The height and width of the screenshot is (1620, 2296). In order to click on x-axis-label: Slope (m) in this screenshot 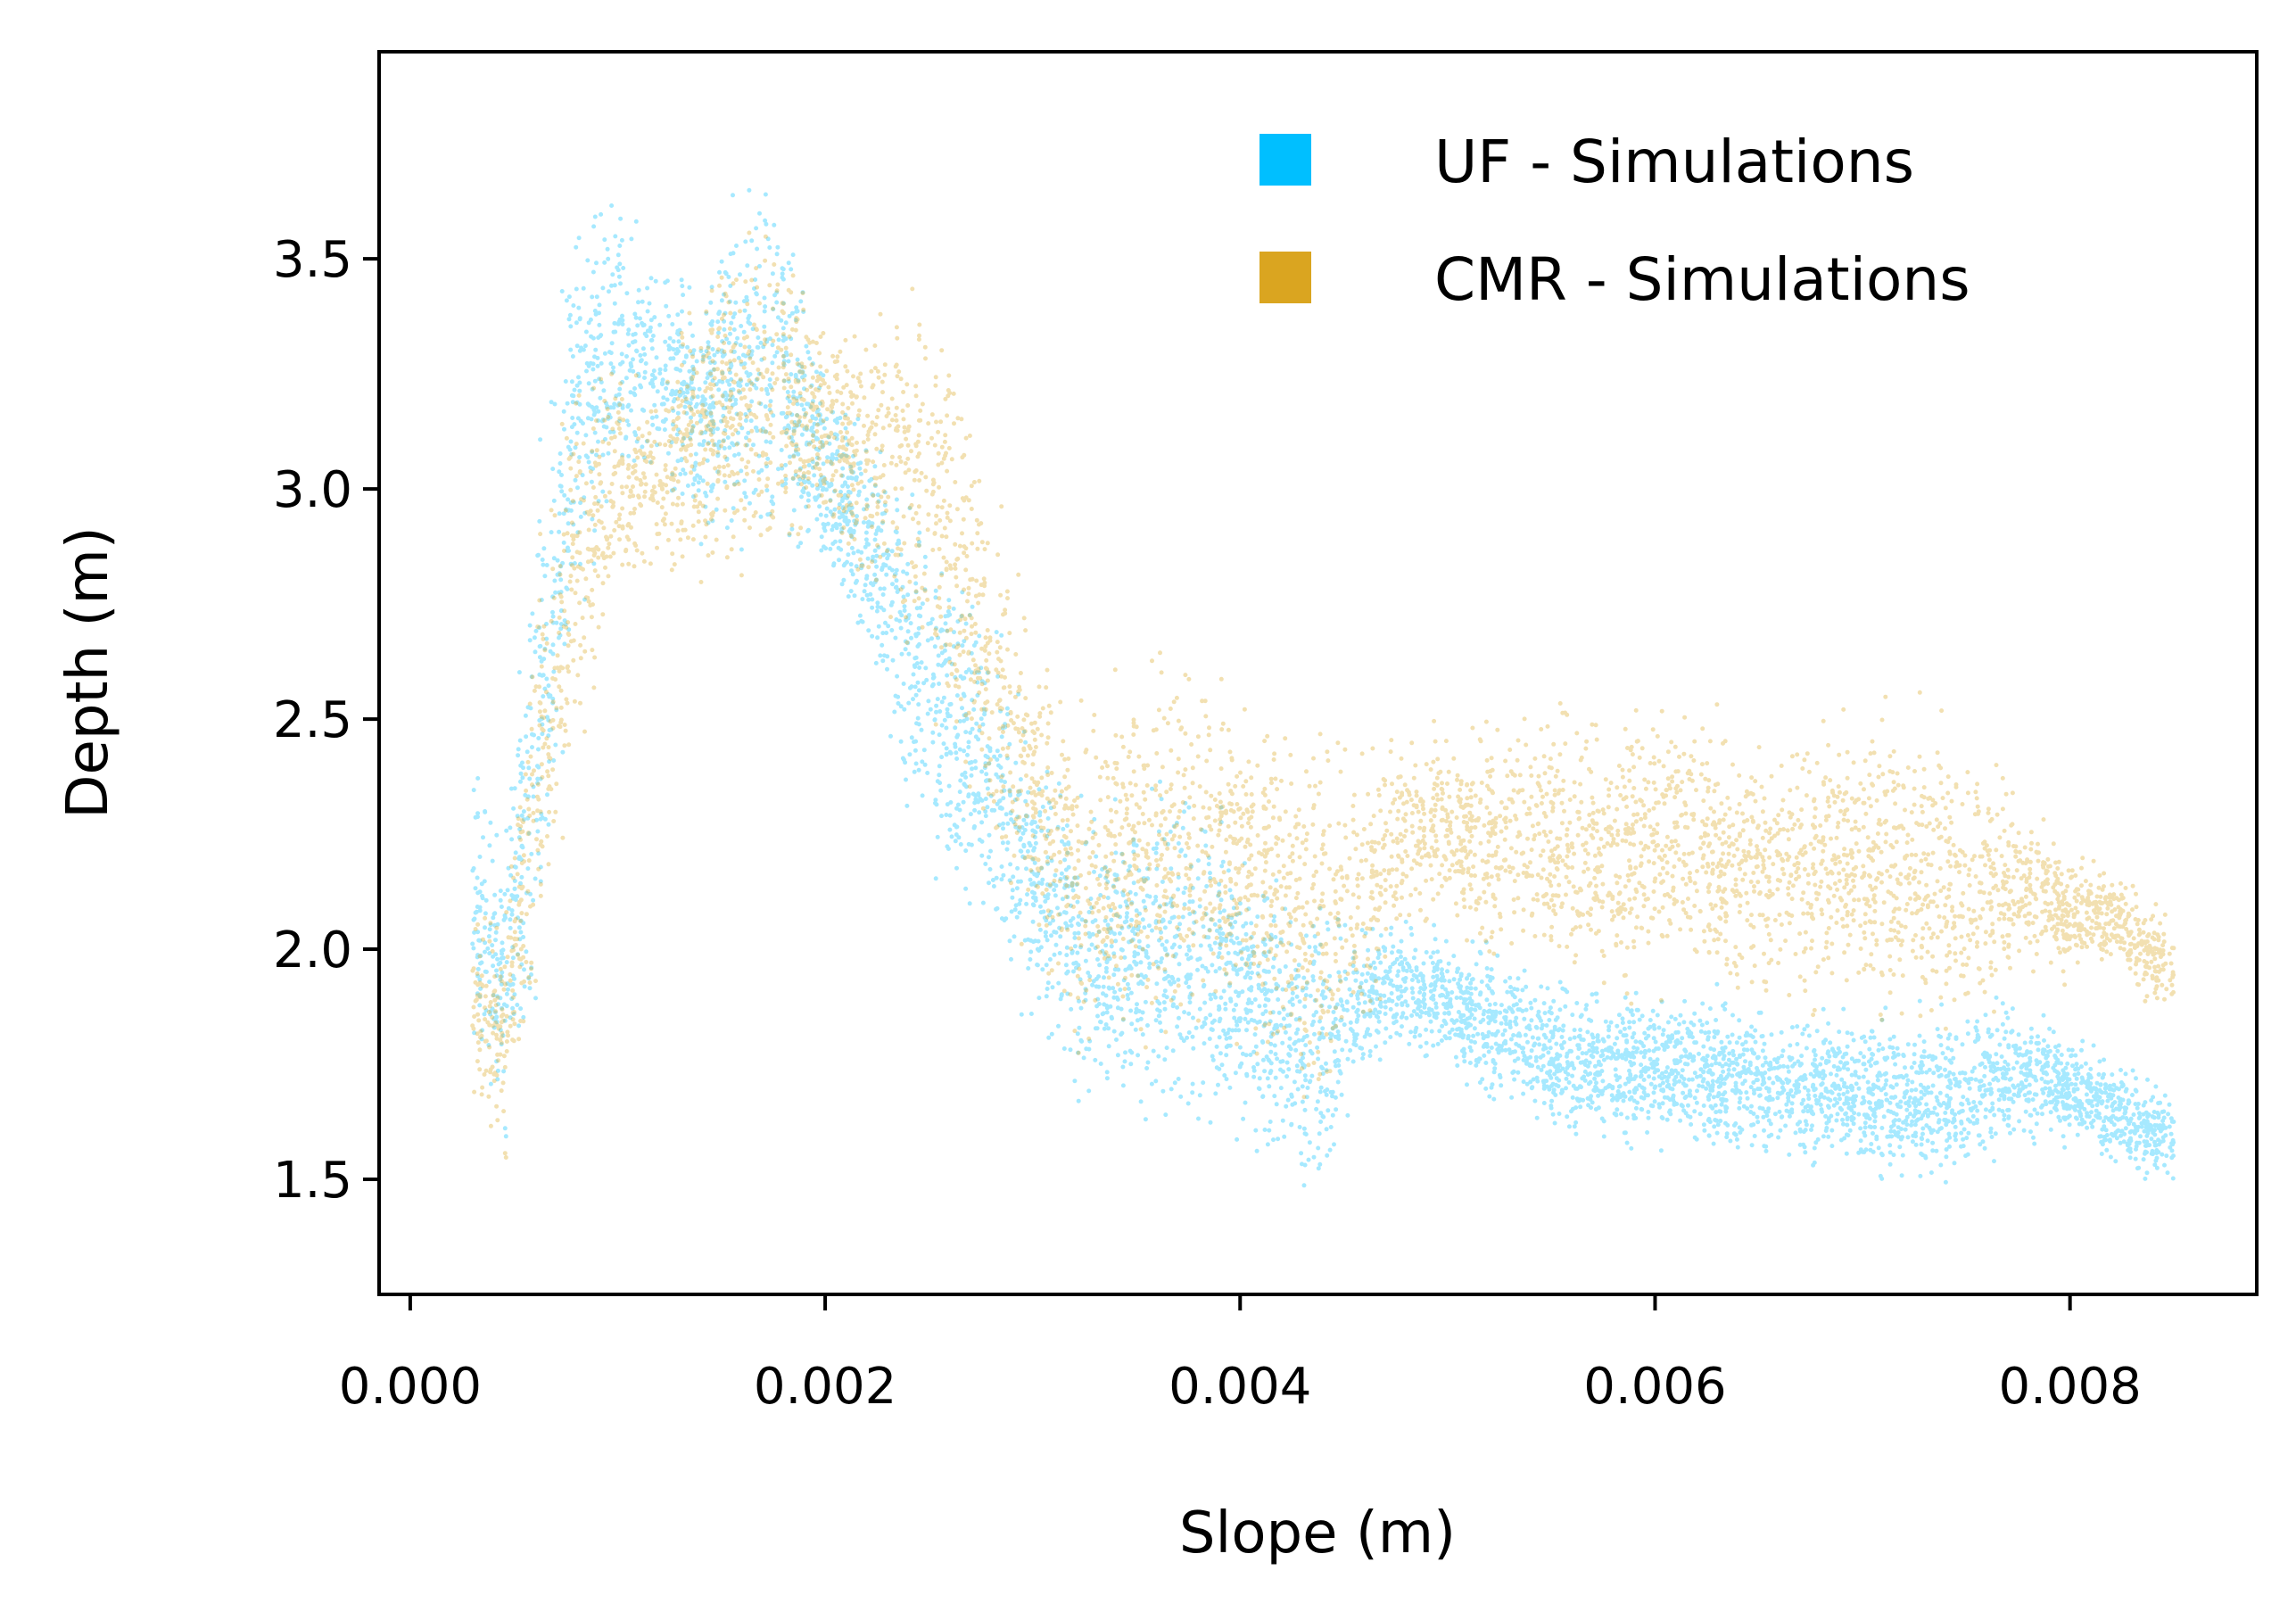, I will do `click(1317, 1533)`.